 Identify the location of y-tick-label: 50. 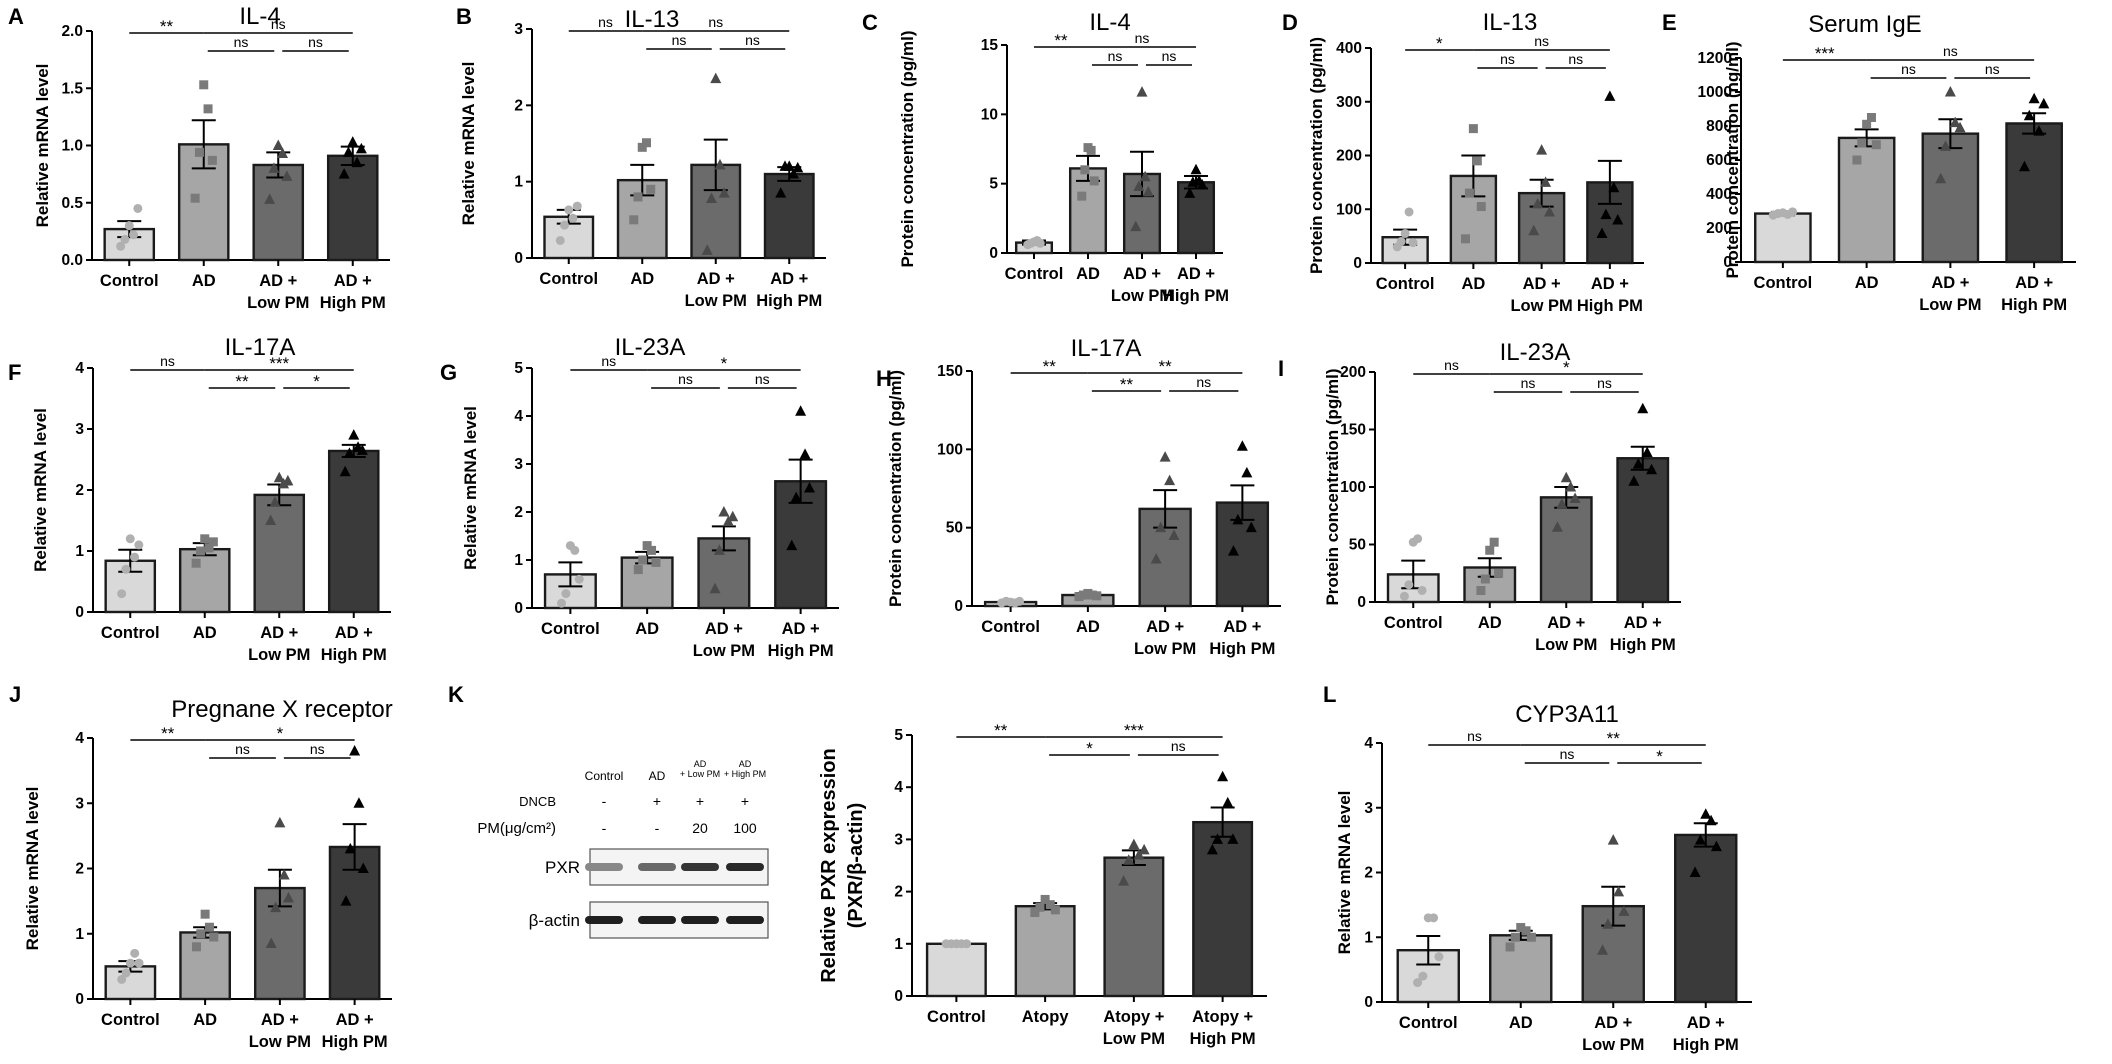
(954, 528).